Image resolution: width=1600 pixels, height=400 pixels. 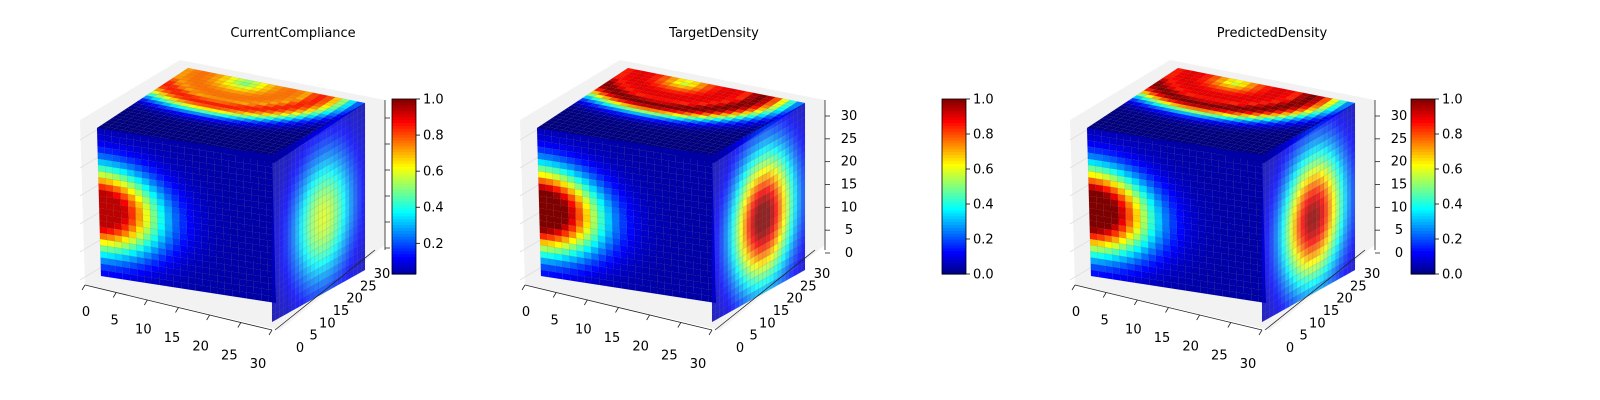 What do you see at coordinates (433, 100) in the screenshot?
I see `colorbar-tick-label: 1.0` at bounding box center [433, 100].